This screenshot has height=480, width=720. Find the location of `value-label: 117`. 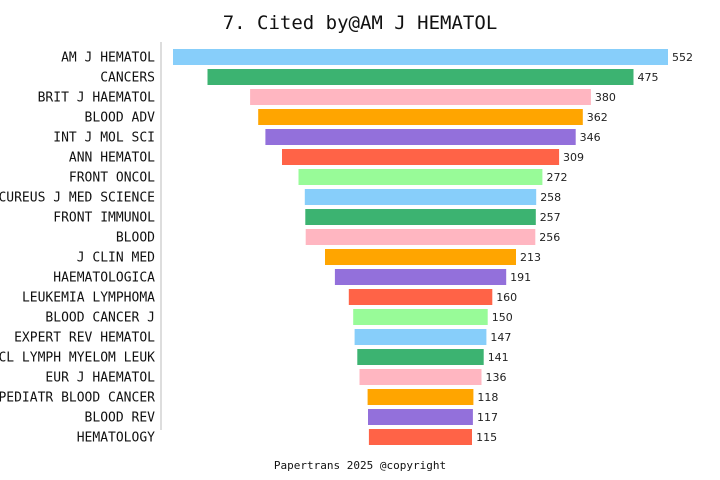

value-label: 117 is located at coordinates (487, 417).